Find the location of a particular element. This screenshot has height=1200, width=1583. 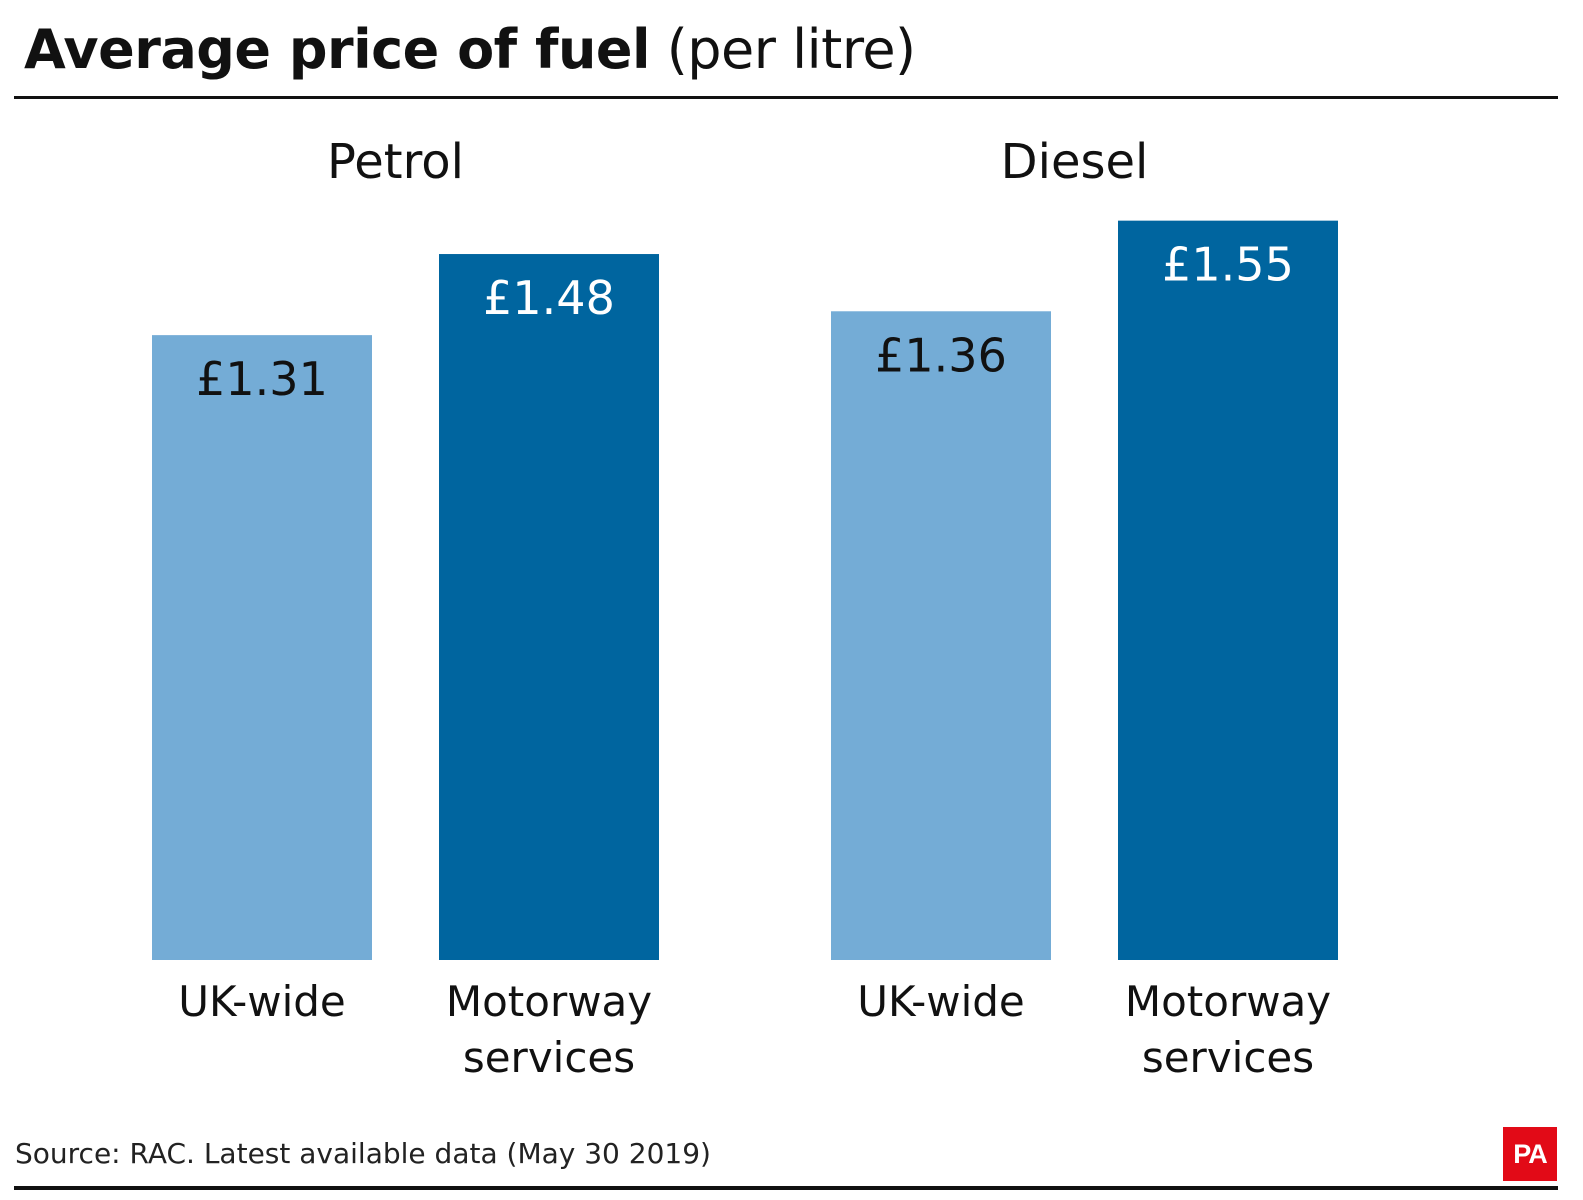

chart-title-unit: (per litre) is located at coordinates (791, 49).